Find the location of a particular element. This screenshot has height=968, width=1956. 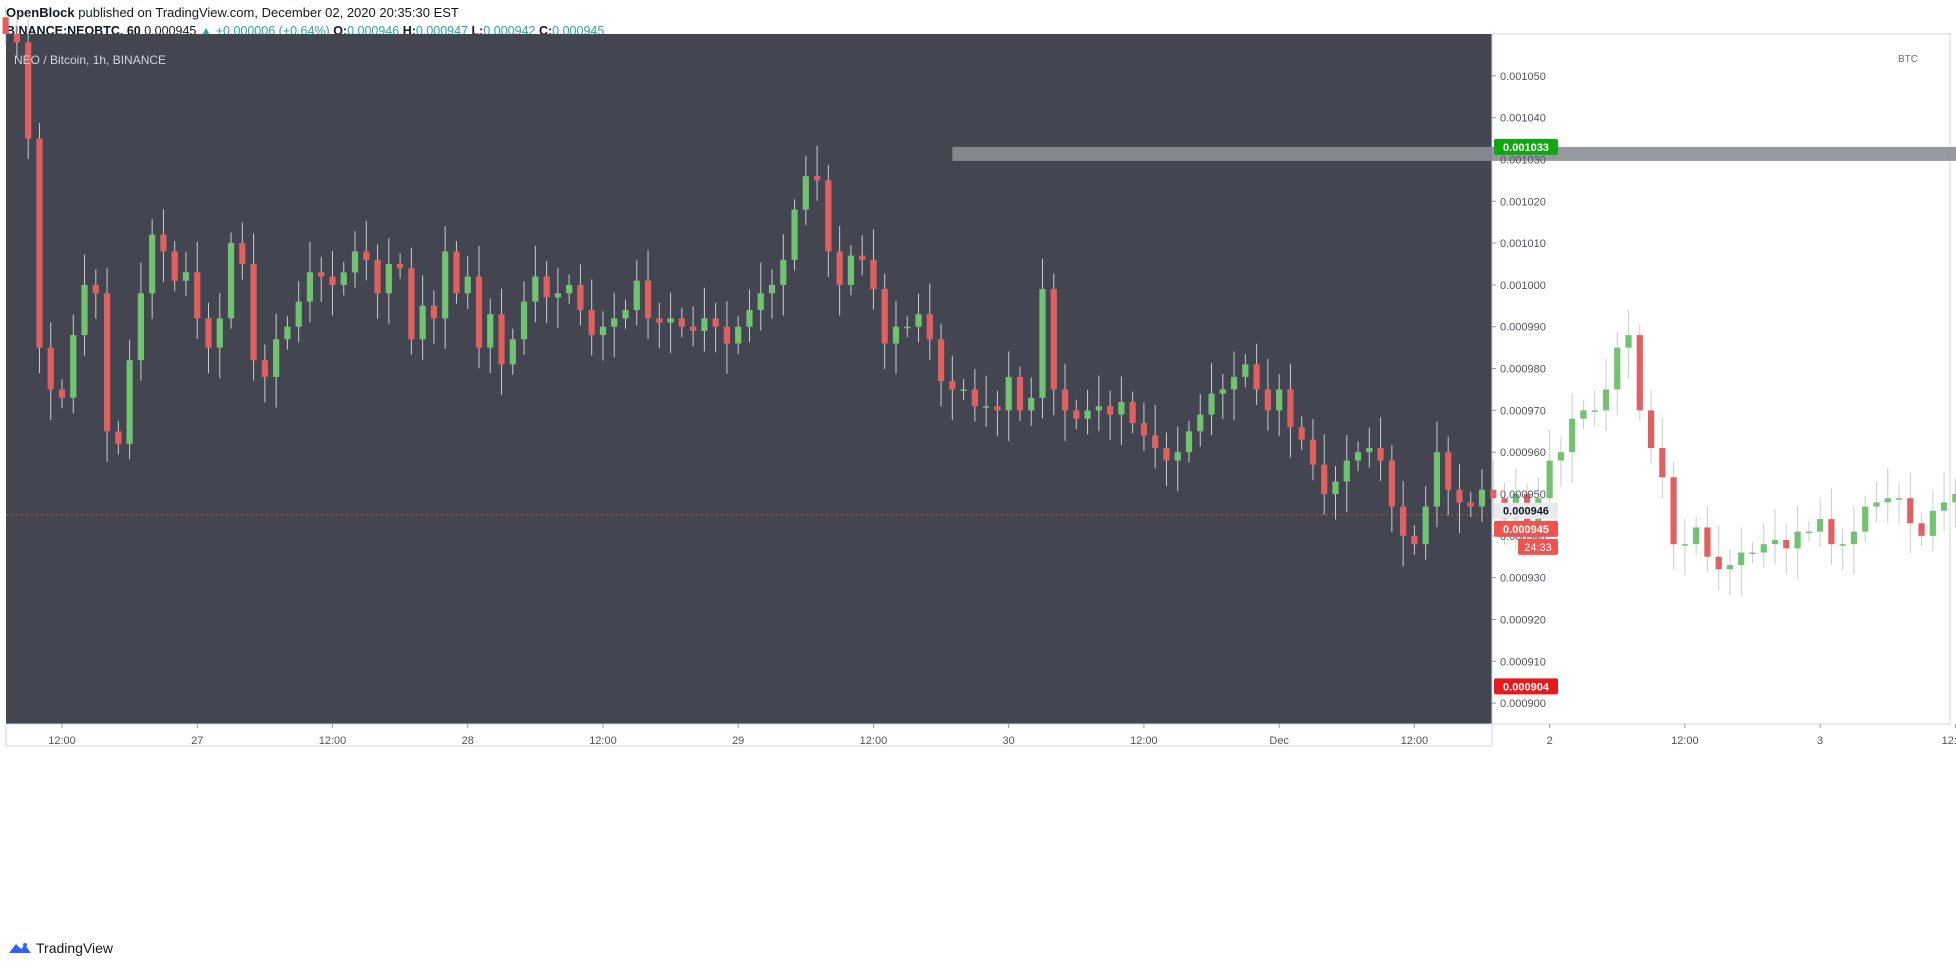

currency-label: BTC is located at coordinates (1908, 59).